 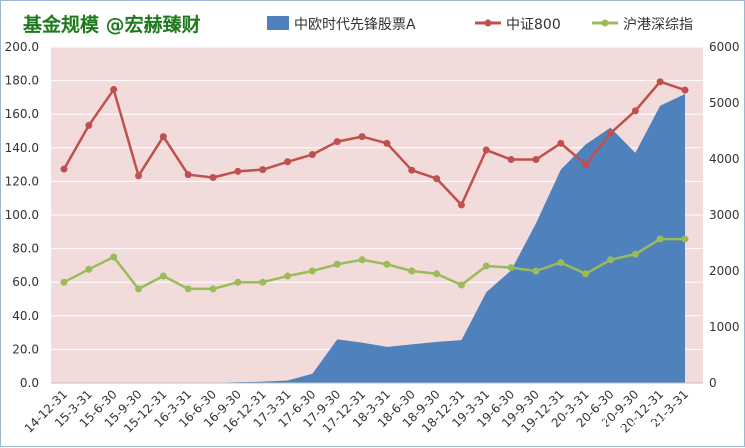 I want to click on right-tick-label: 1000, so click(x=724, y=327).